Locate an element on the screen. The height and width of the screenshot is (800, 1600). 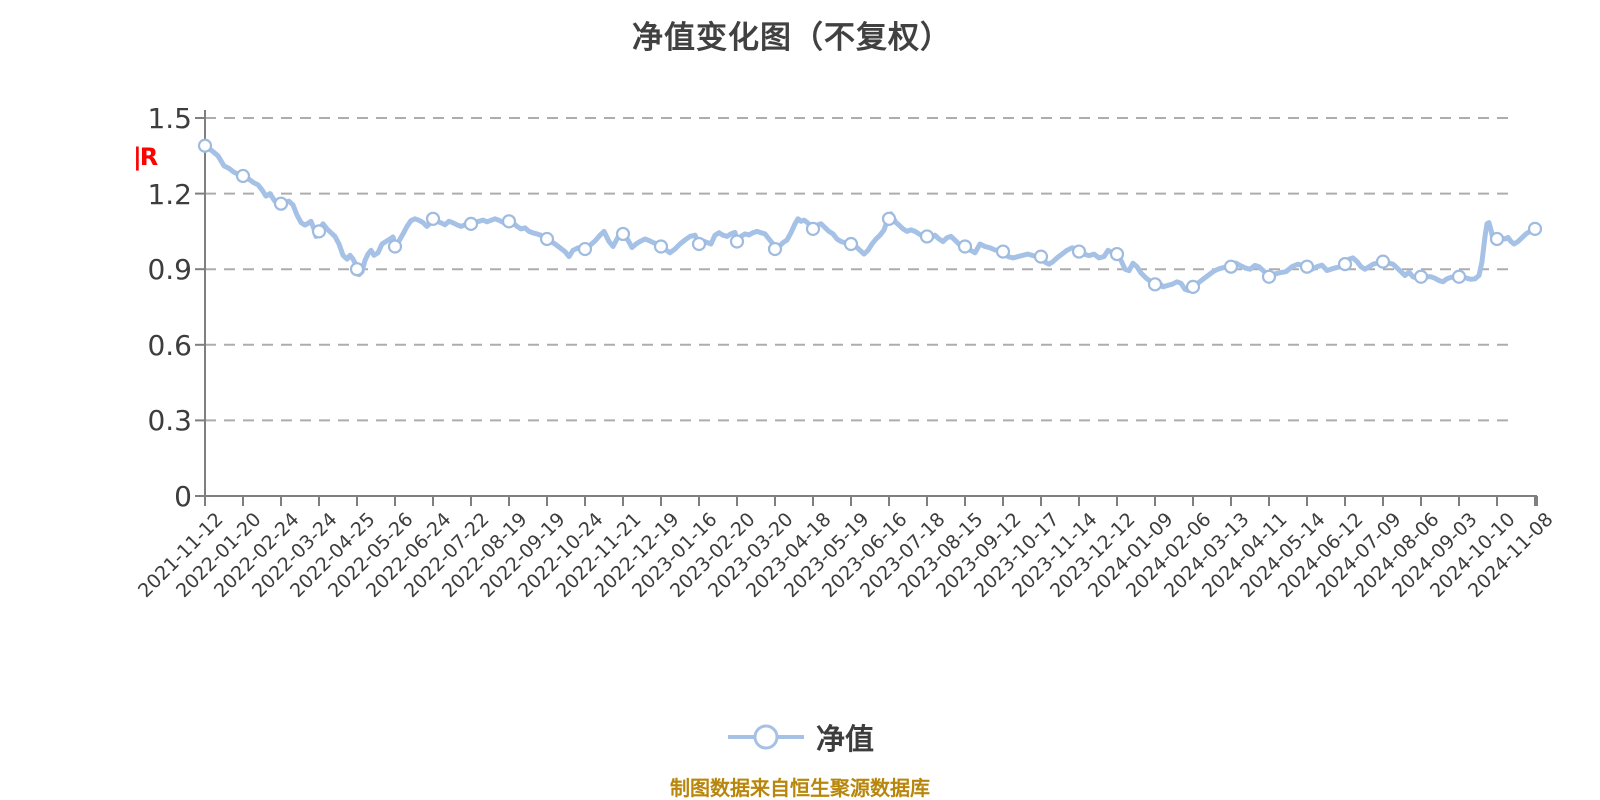
data-source-note: 制图数据来自恒生聚源数据库 is located at coordinates (800, 788).